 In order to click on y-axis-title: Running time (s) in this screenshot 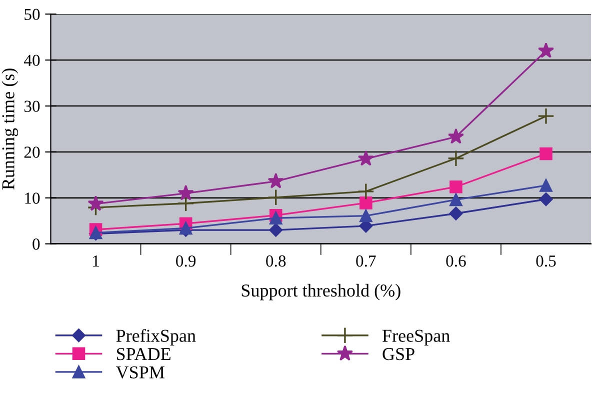, I will do `click(10, 129)`.